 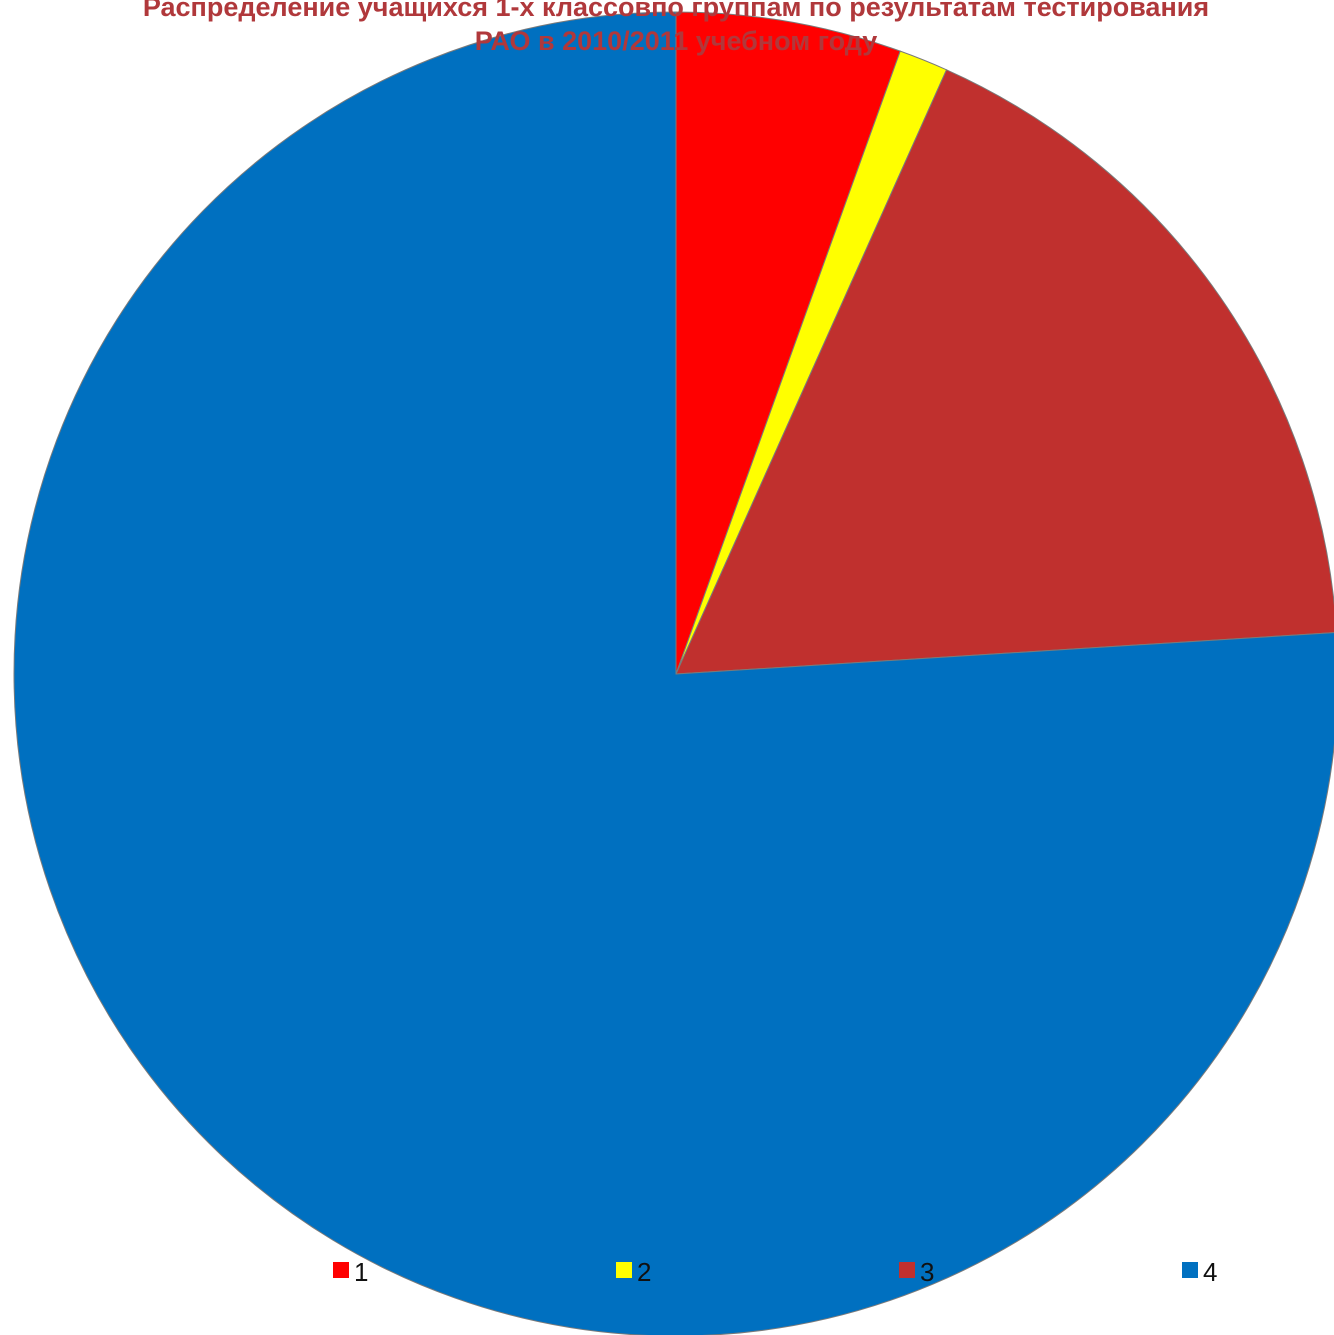 What do you see at coordinates (927, 1272) in the screenshot?
I see `legend-label-3: 3` at bounding box center [927, 1272].